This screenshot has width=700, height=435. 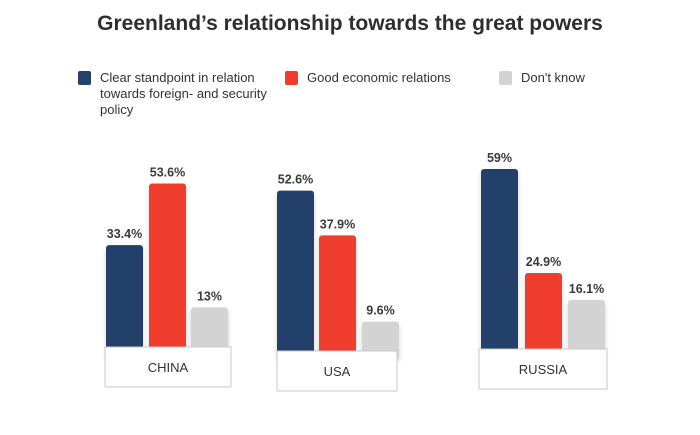 I want to click on legend-swatch-clear-standpoint, so click(x=84, y=78).